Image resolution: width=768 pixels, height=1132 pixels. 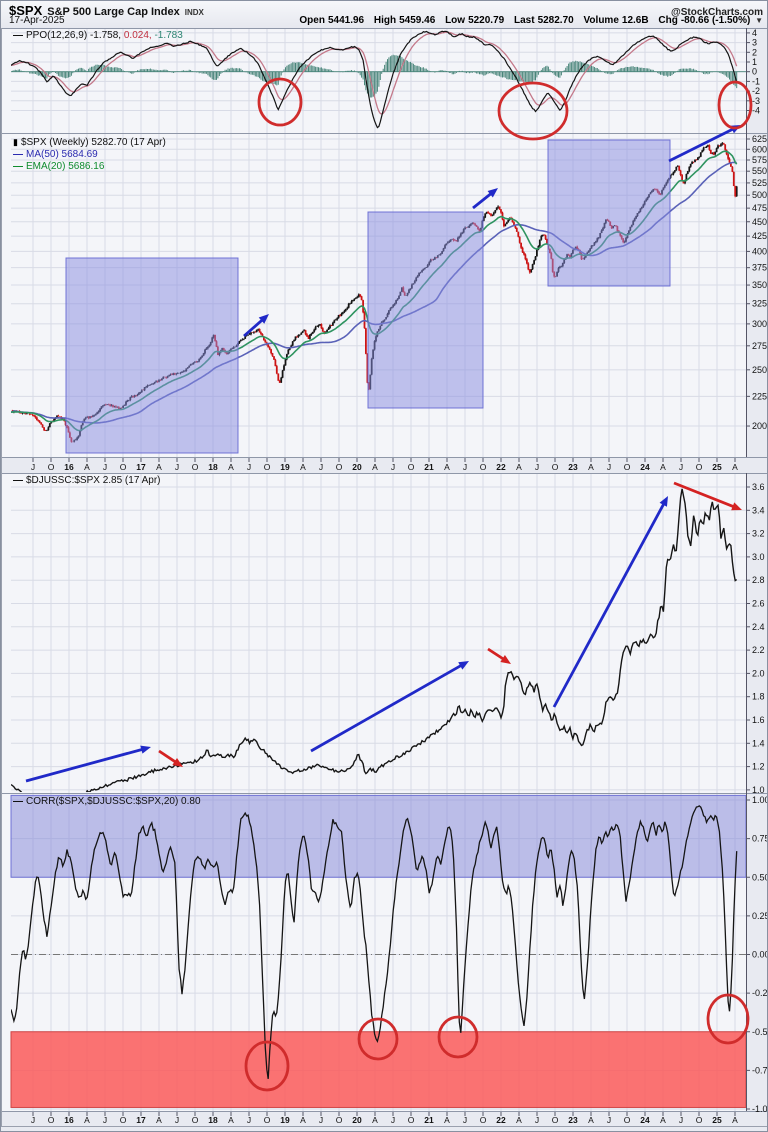 What do you see at coordinates (346, 20) in the screenshot?
I see `open-value: 5441.96` at bounding box center [346, 20].